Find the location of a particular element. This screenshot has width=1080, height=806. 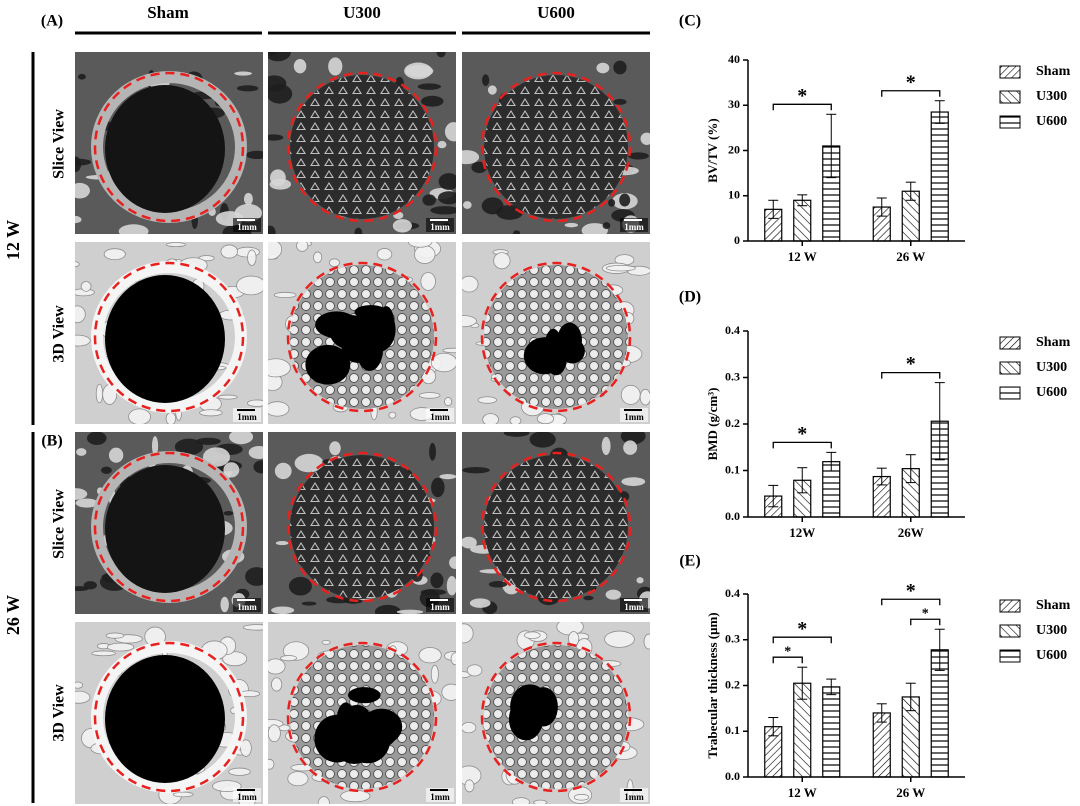

legend-label: Sham is located at coordinates (1053, 71).